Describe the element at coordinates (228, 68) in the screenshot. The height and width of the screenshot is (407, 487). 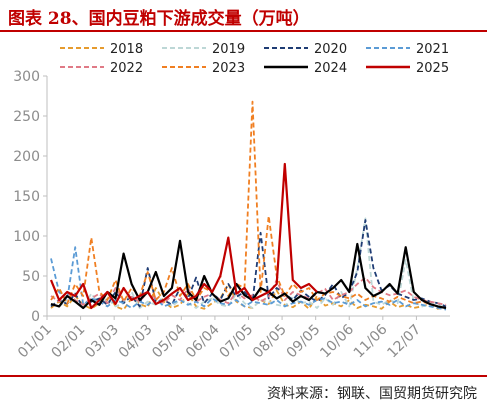
I see `legend-label-2023: 2023` at that location.